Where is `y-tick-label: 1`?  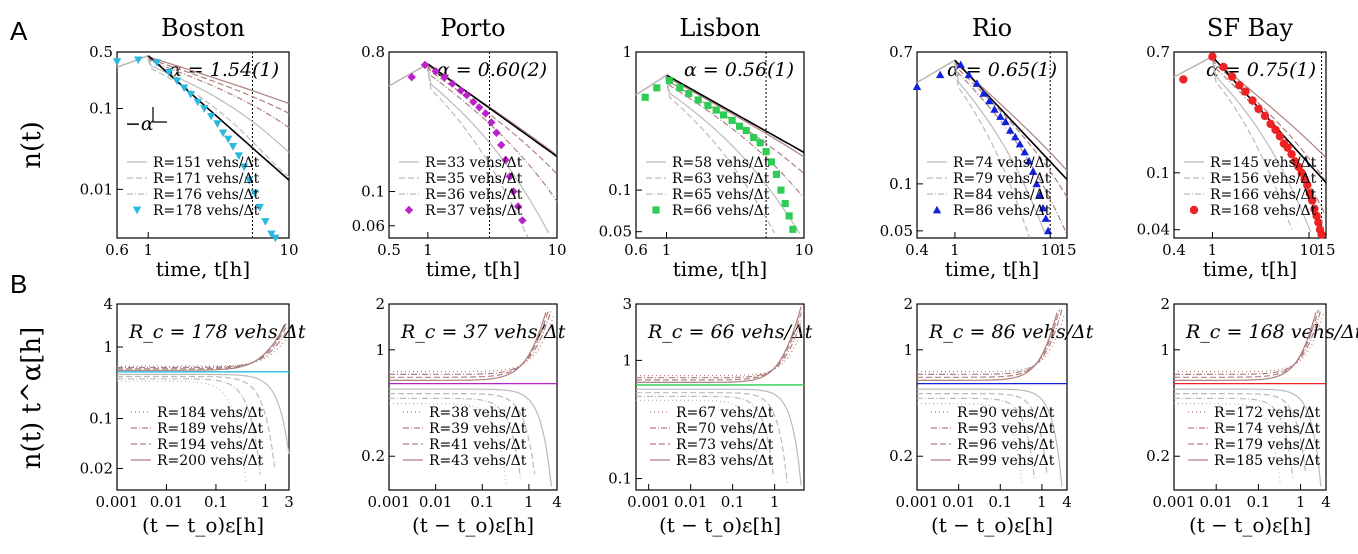 y-tick-label: 1 is located at coordinates (108, 347).